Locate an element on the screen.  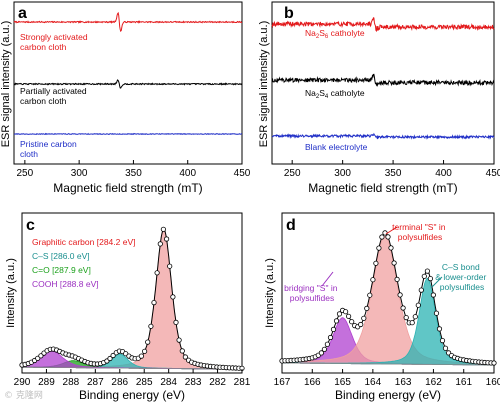
panel-b-series-line is located at coordinates (383, 80).